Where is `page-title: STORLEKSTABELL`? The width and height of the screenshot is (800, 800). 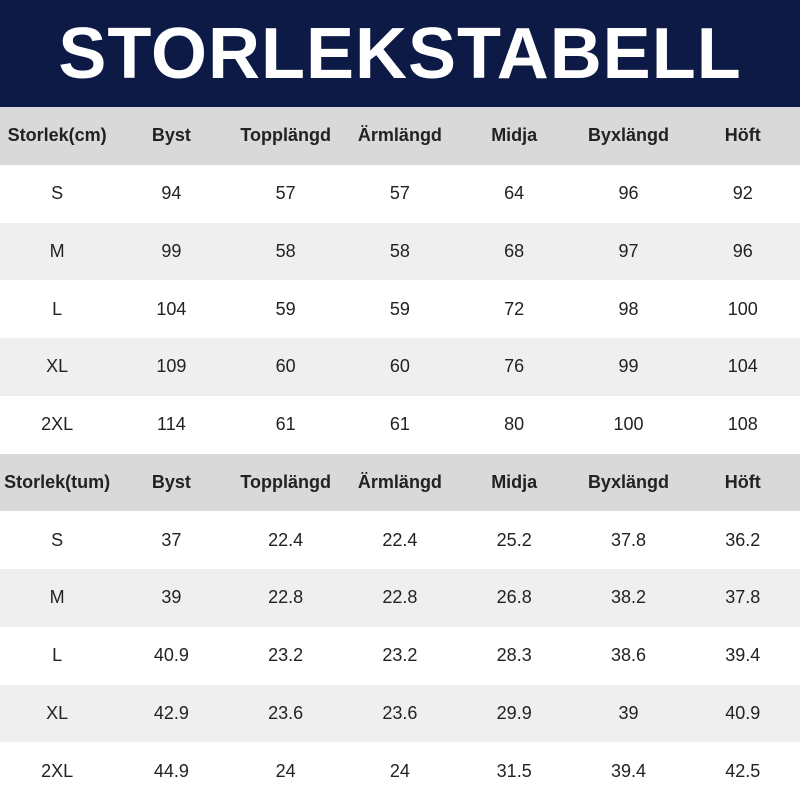
page-title: STORLEKSTABELL is located at coordinates (400, 53).